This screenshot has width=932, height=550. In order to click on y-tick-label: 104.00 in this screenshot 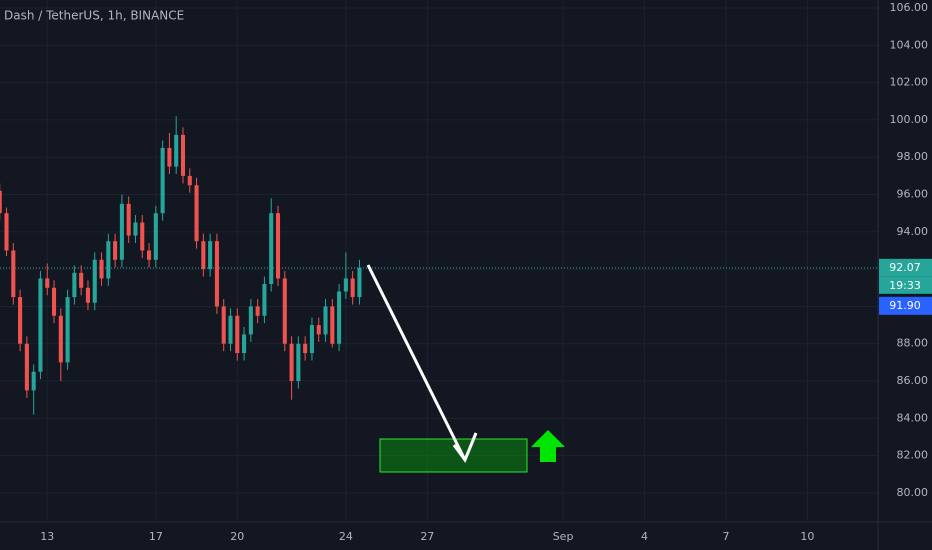, I will do `click(909, 44)`.